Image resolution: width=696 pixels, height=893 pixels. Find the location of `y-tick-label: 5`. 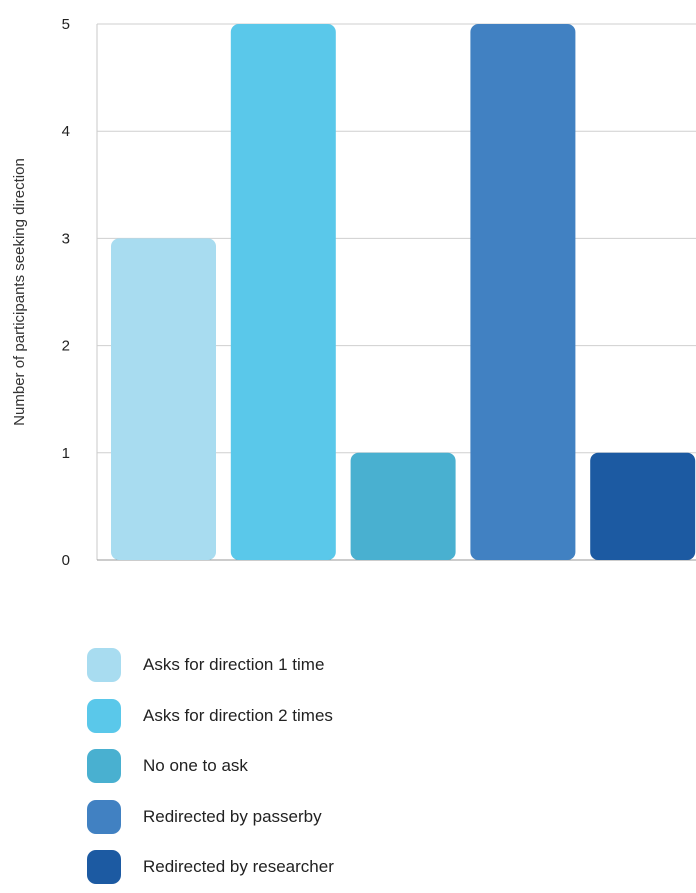

y-tick-label: 5 is located at coordinates (66, 24).